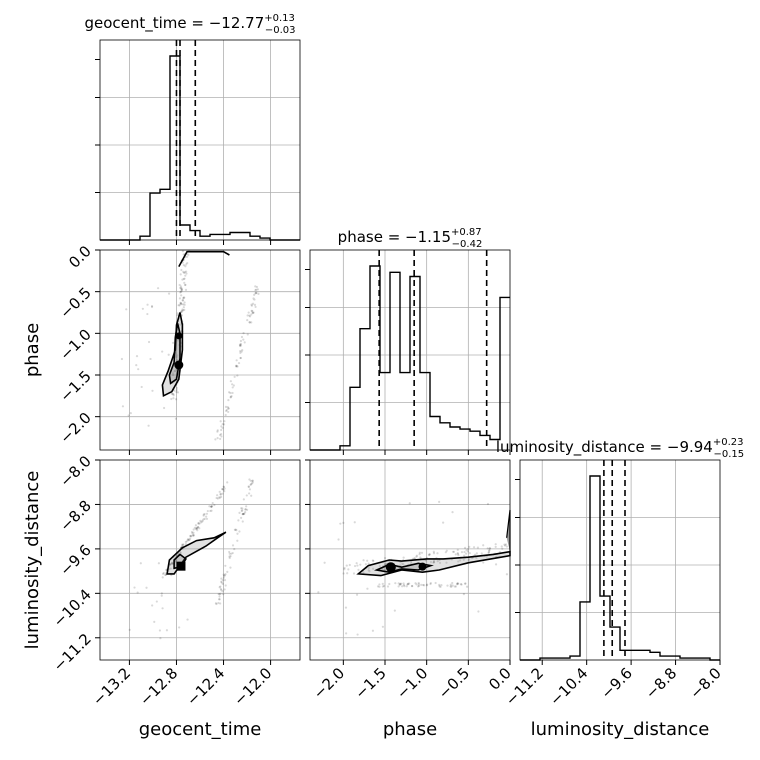 Image resolution: width=760 pixels, height=760 pixels. Describe the element at coordinates (158, 686) in the screenshot. I see `x-tick-label: −12.8` at that location.